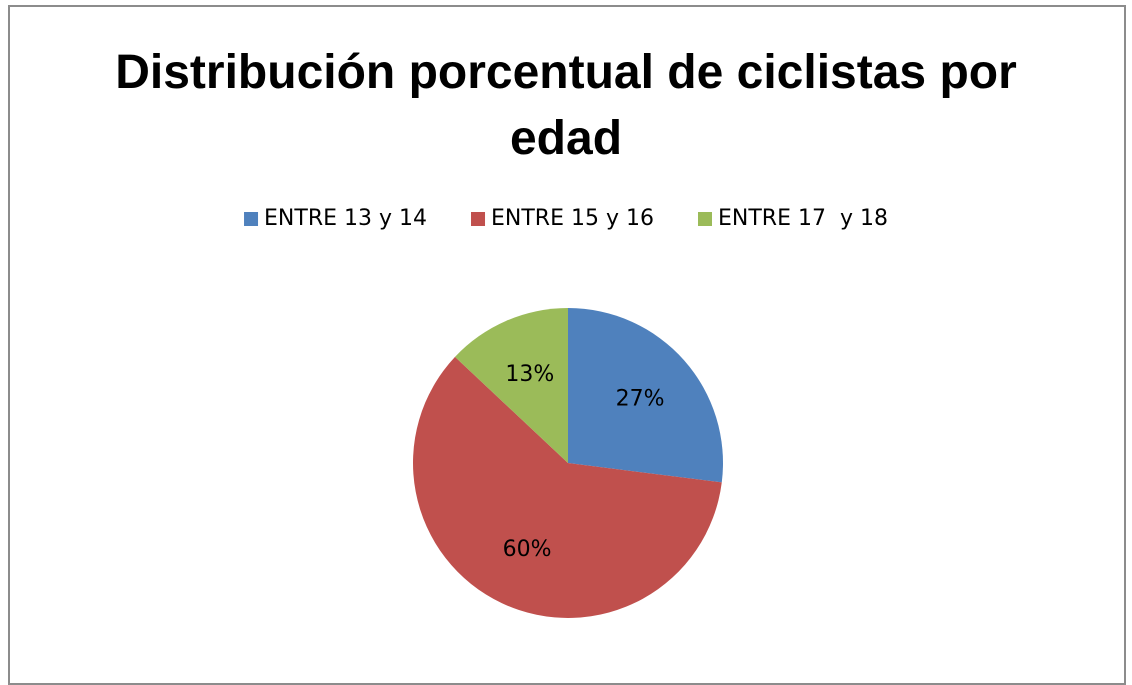 The width and height of the screenshot is (1132, 685). I want to click on legend-label: ENTRE 13 y 14, so click(345, 218).